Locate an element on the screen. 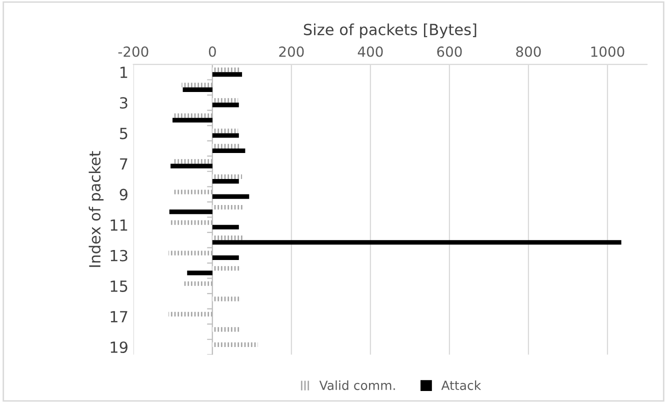 The width and height of the screenshot is (667, 403). x-tick-label: 0 is located at coordinates (212, 51).